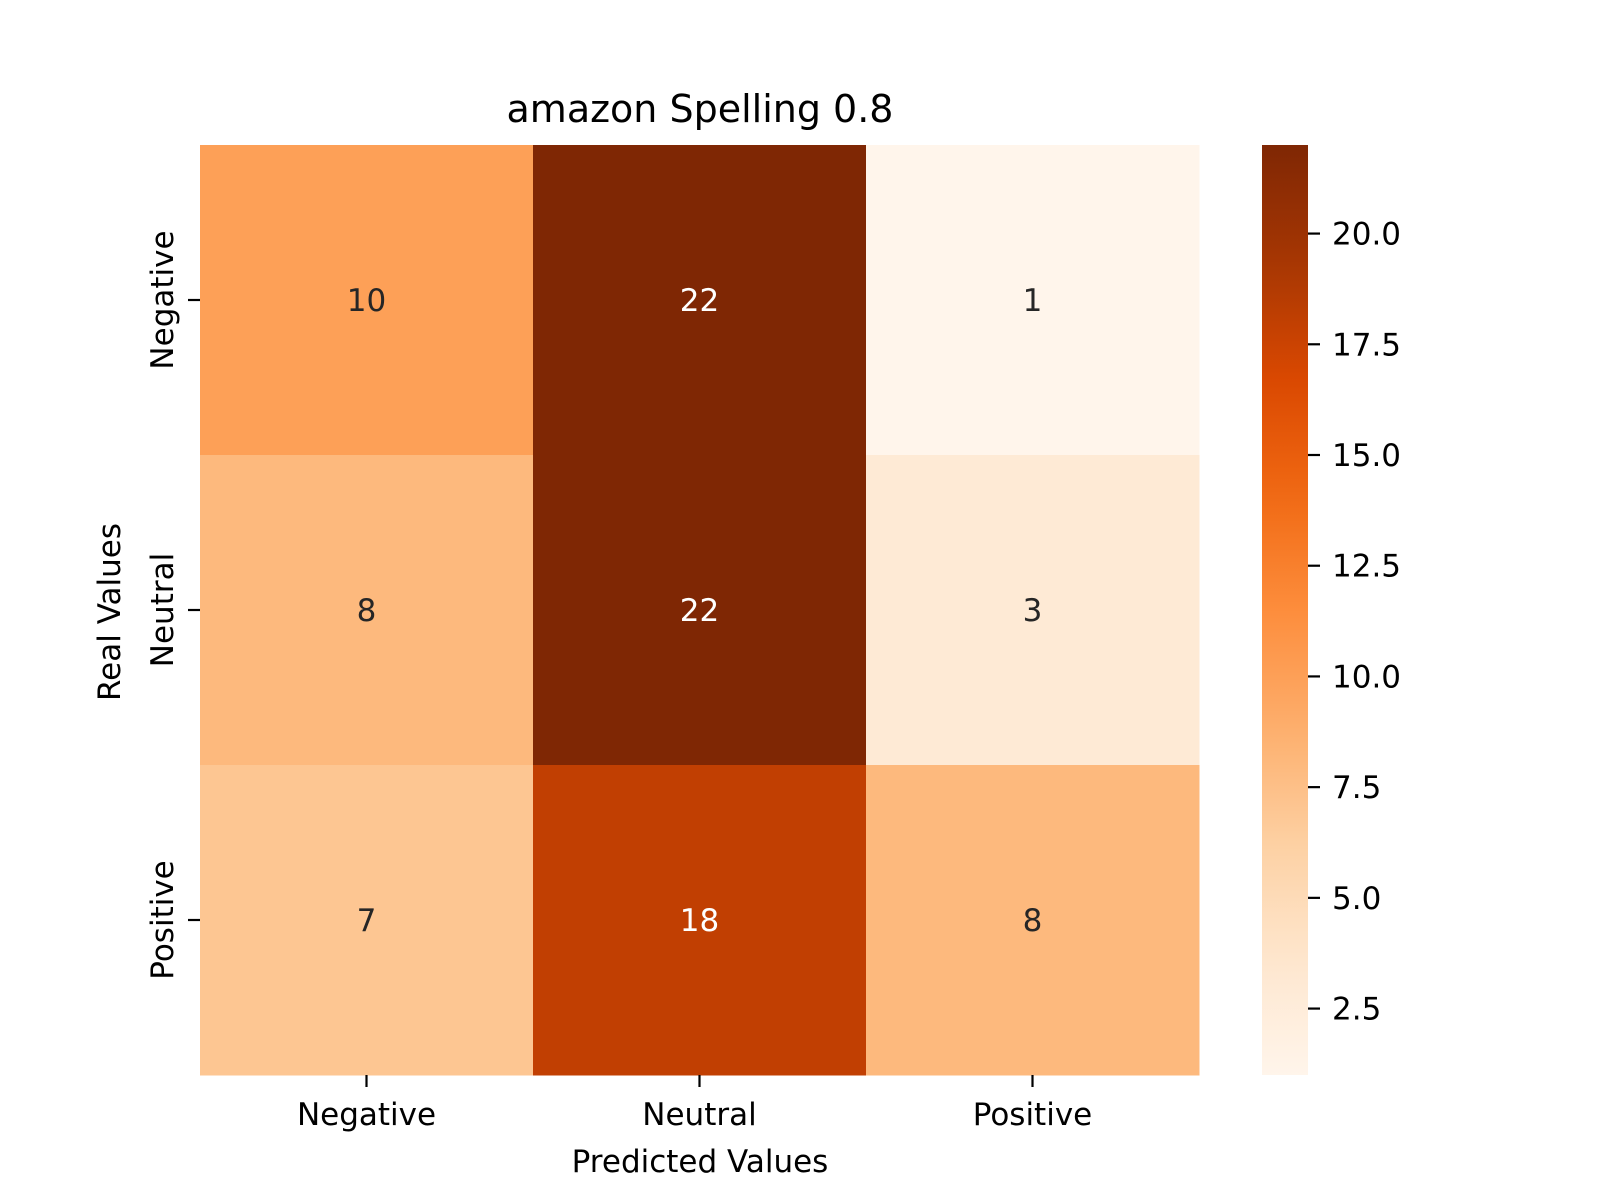 The width and height of the screenshot is (1600, 1200). I want to click on colorbar, so click(1285, 610).